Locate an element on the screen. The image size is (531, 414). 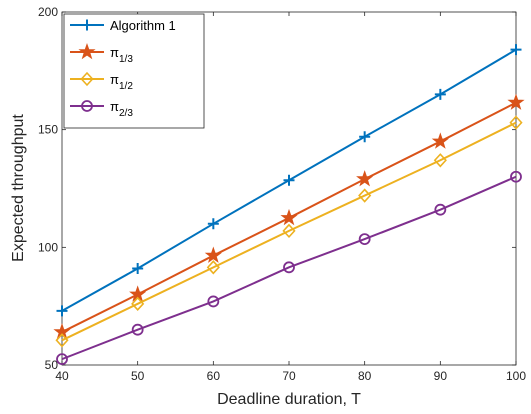
legend-label: π1/2 is located at coordinates (121, 82).